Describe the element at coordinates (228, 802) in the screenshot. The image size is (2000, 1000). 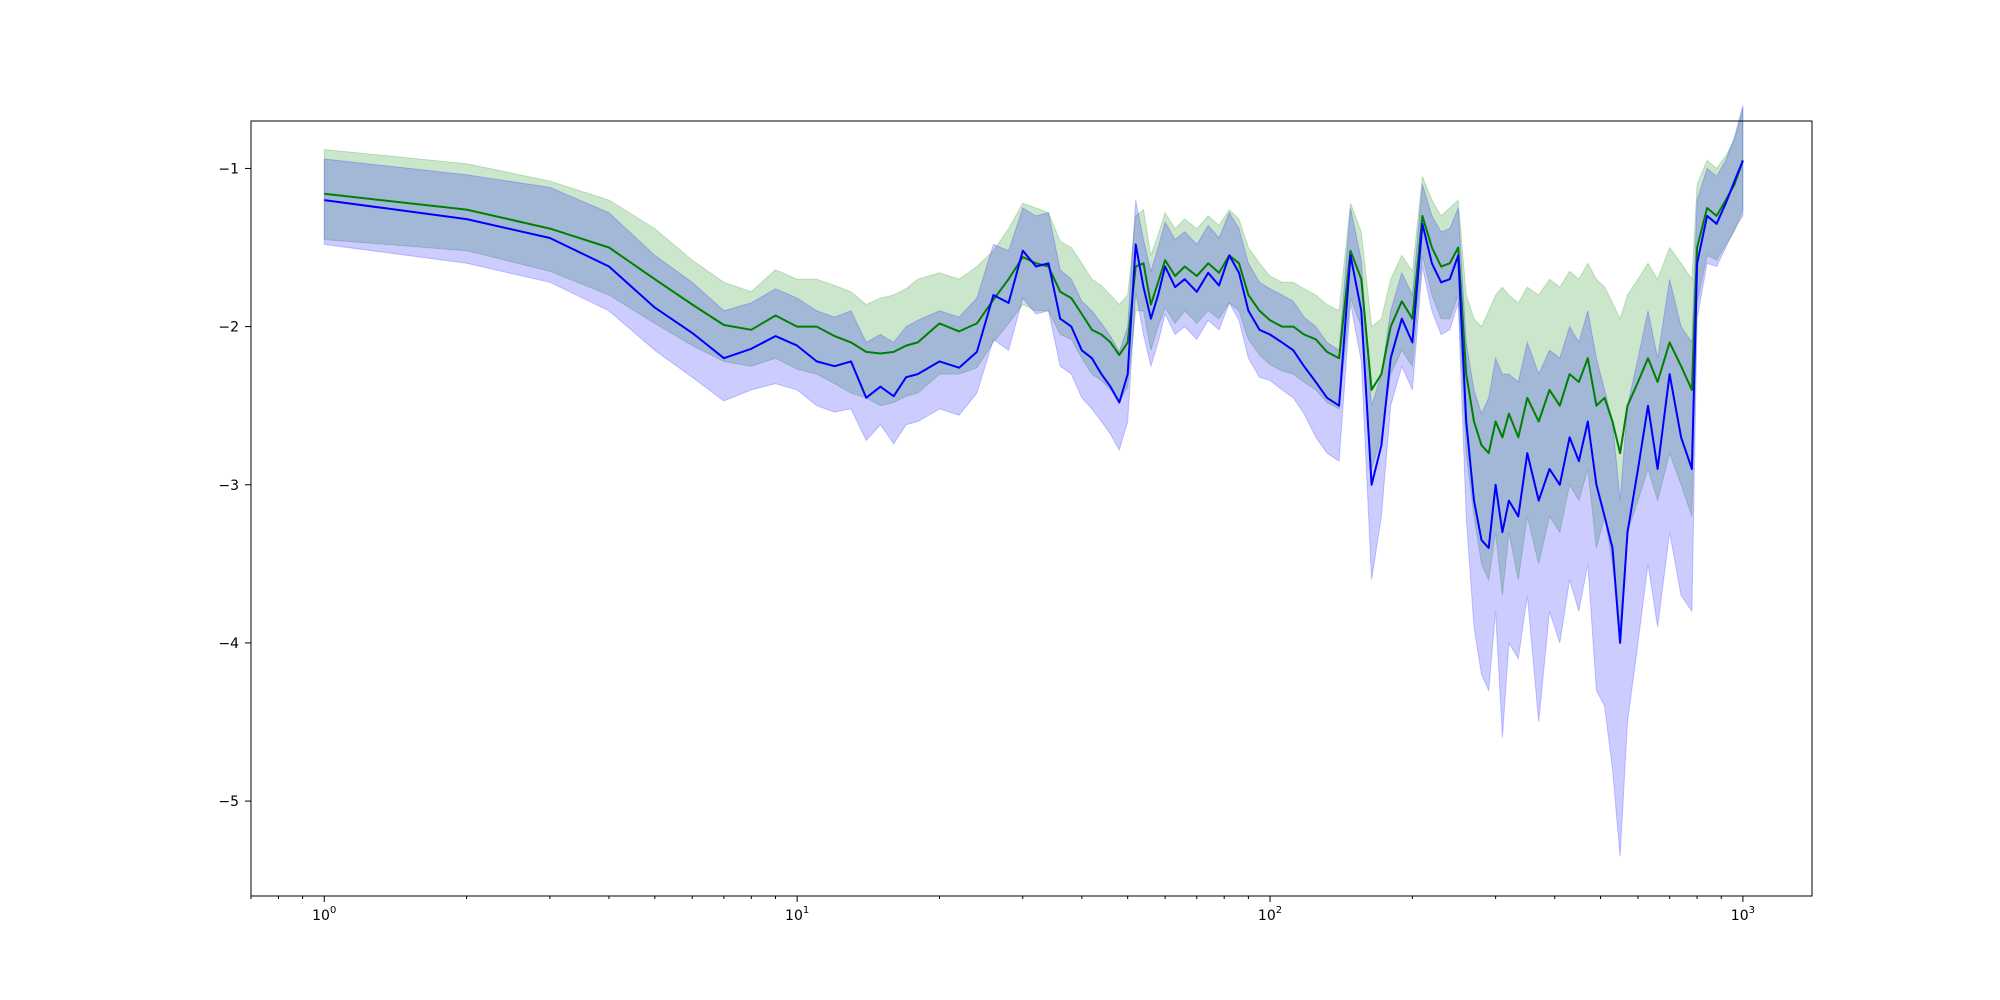
I see `y-tick-label-4: −5` at that location.